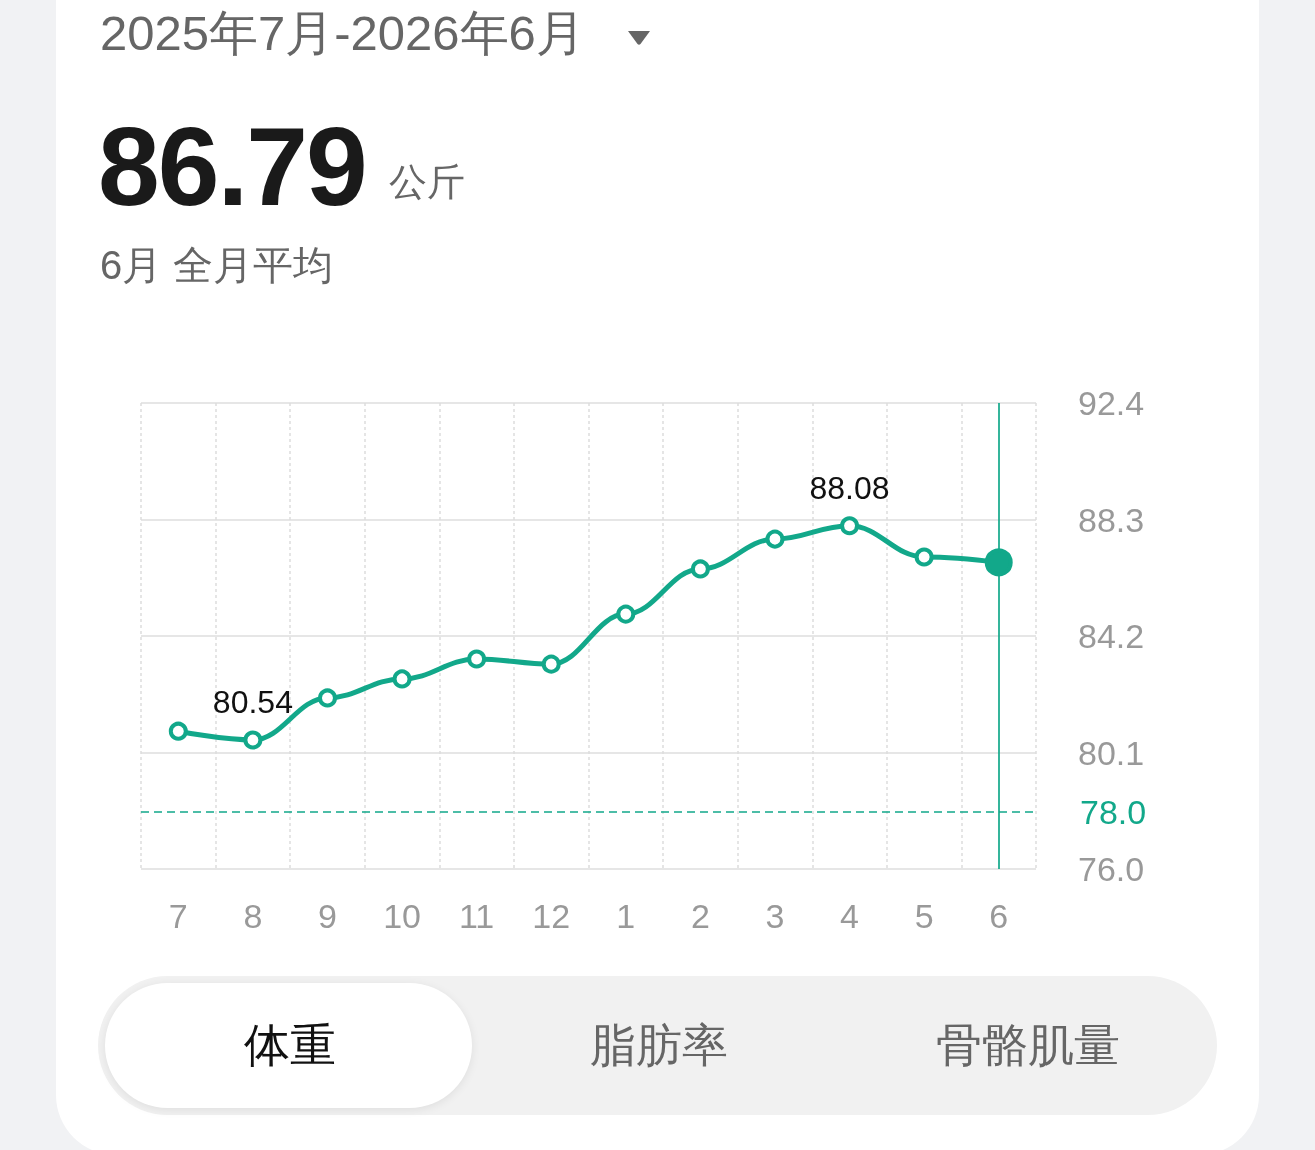  I want to click on x-tick-label: 9, so click(327, 916).